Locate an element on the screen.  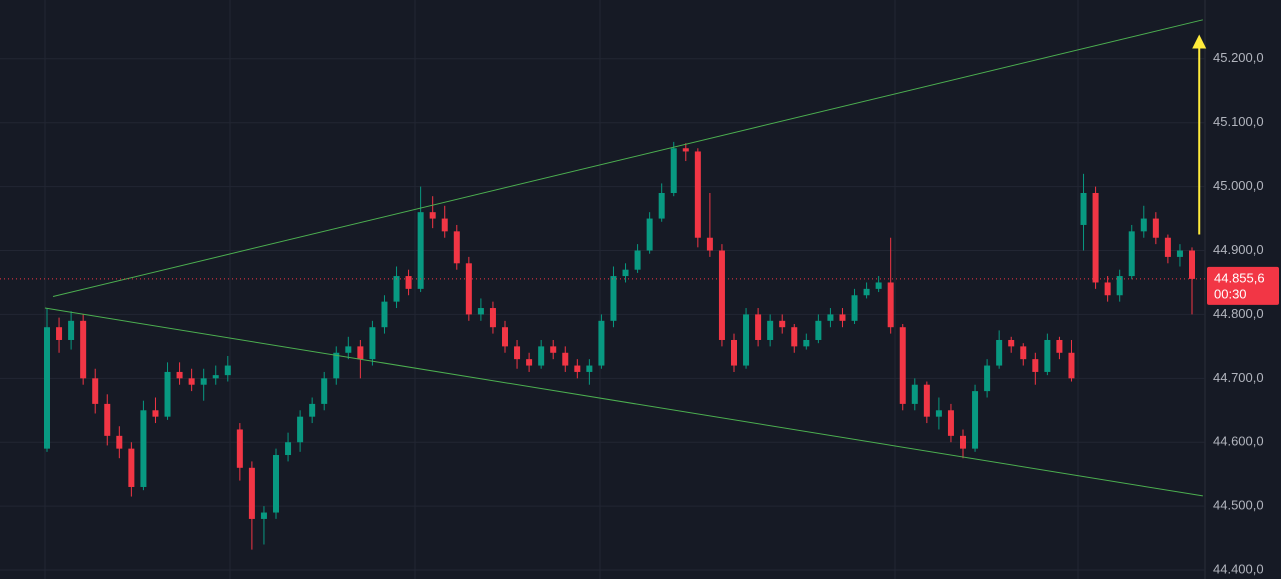
y-tick-label: 45.000,0 is located at coordinates (1238, 185).